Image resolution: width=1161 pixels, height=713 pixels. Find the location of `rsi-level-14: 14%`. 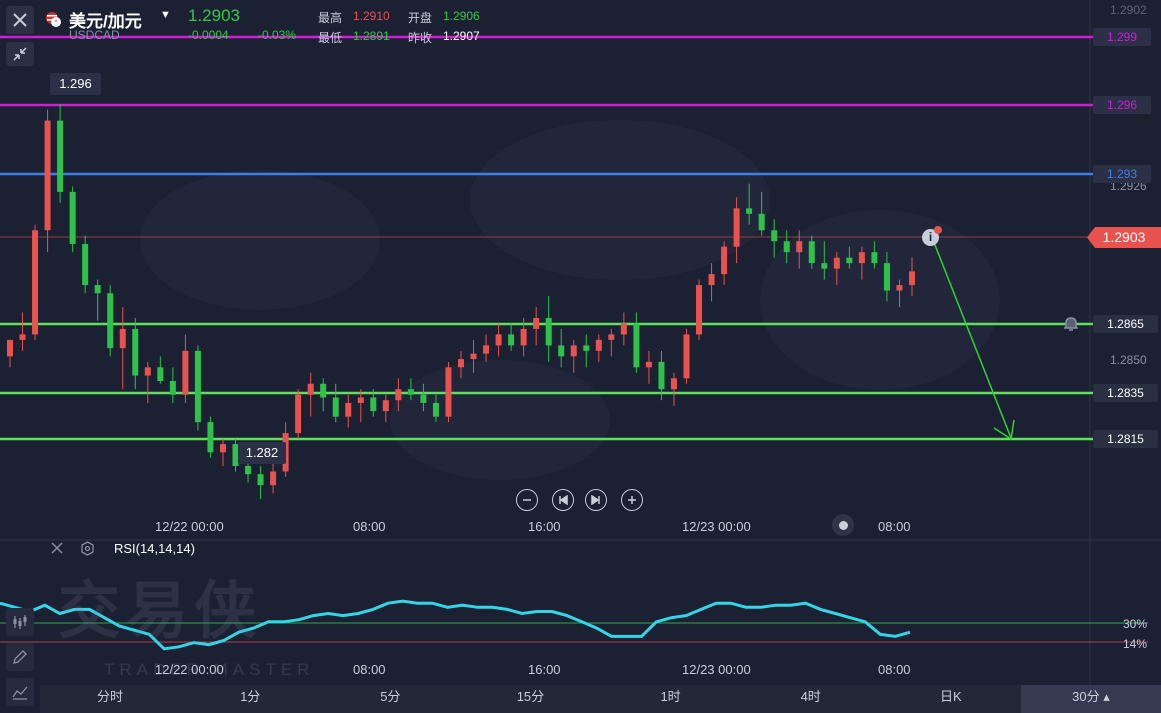

rsi-level-14: 14% is located at coordinates (1135, 644).